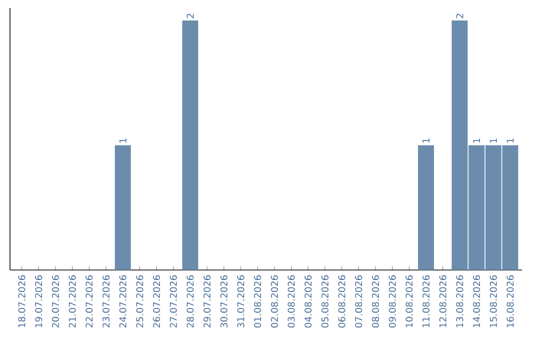  Describe the element at coordinates (392, 301) in the screenshot. I see `x-tick-label: 09.08.2026` at that location.